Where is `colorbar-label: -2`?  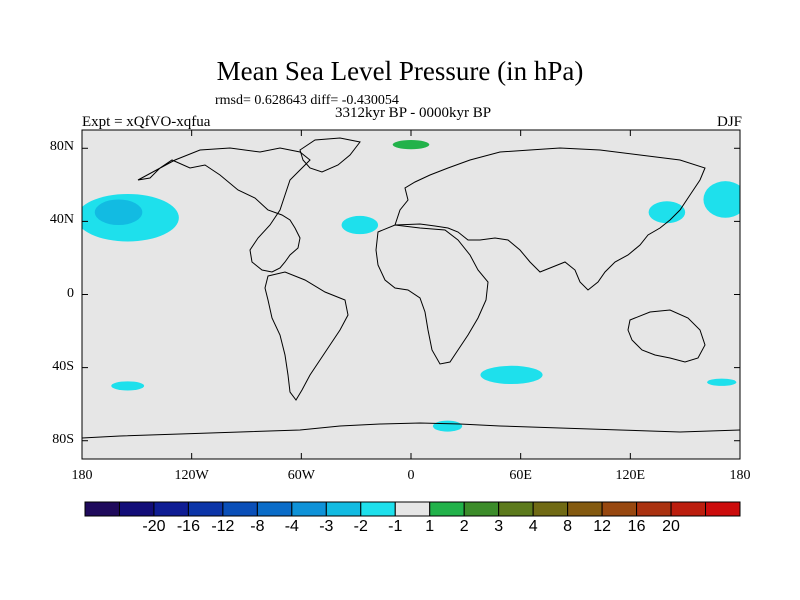
colorbar-label: -2 is located at coordinates (360, 526).